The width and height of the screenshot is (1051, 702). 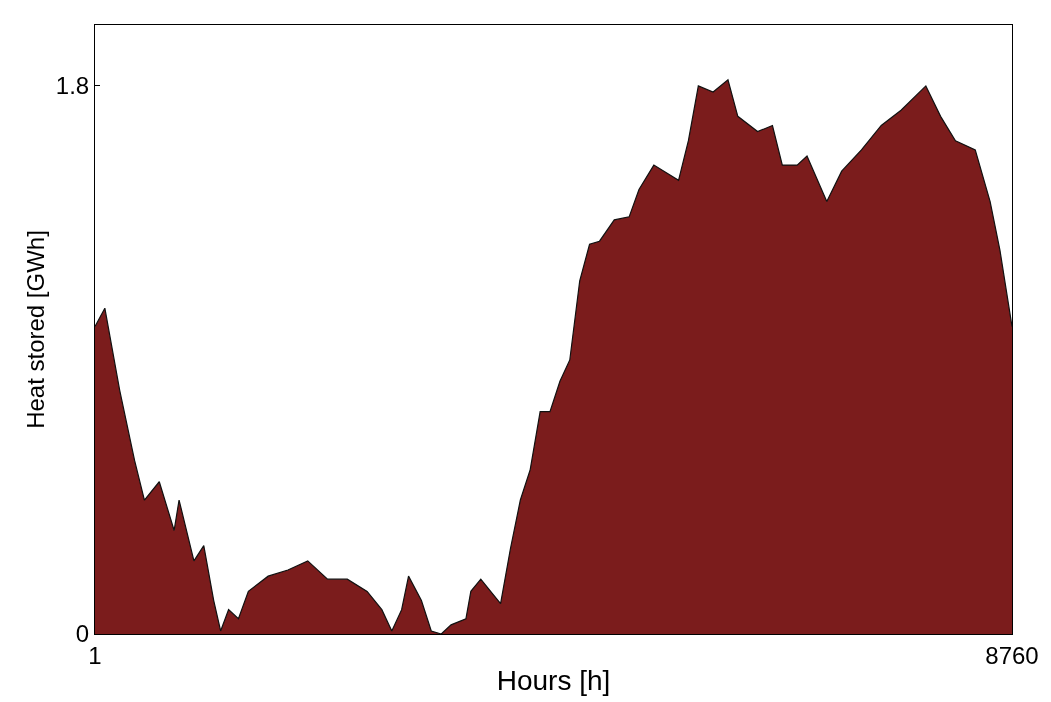 I want to click on x-tick-label: 8760, so click(x=1012, y=655).